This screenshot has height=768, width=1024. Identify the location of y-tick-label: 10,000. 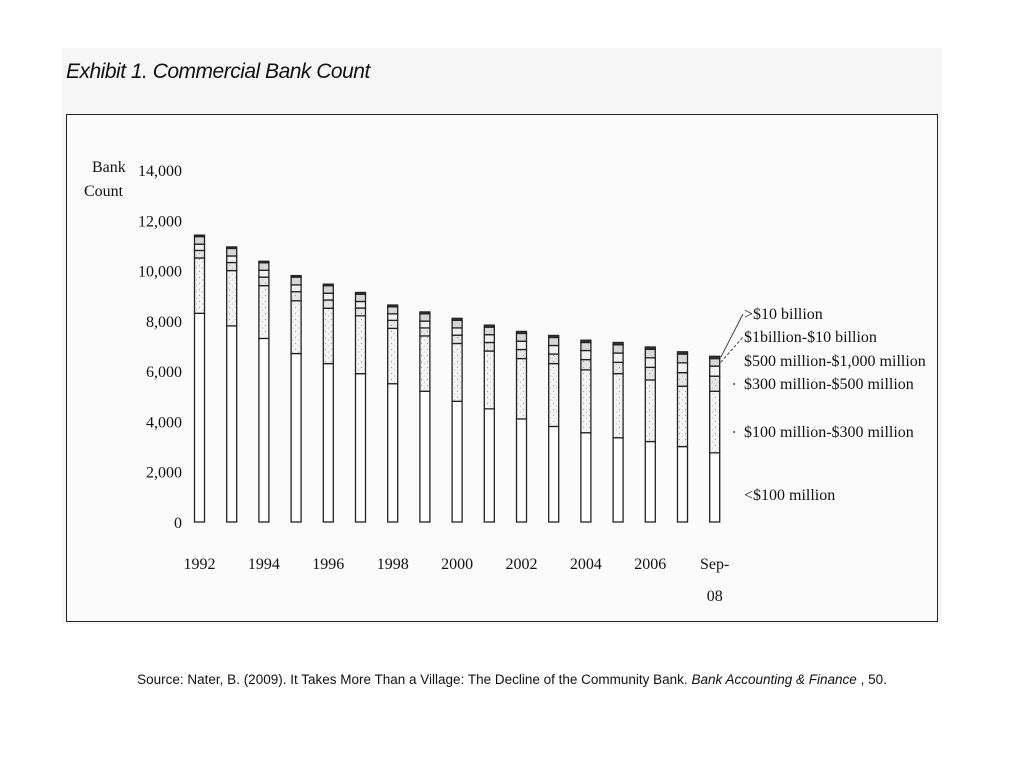
(160, 272).